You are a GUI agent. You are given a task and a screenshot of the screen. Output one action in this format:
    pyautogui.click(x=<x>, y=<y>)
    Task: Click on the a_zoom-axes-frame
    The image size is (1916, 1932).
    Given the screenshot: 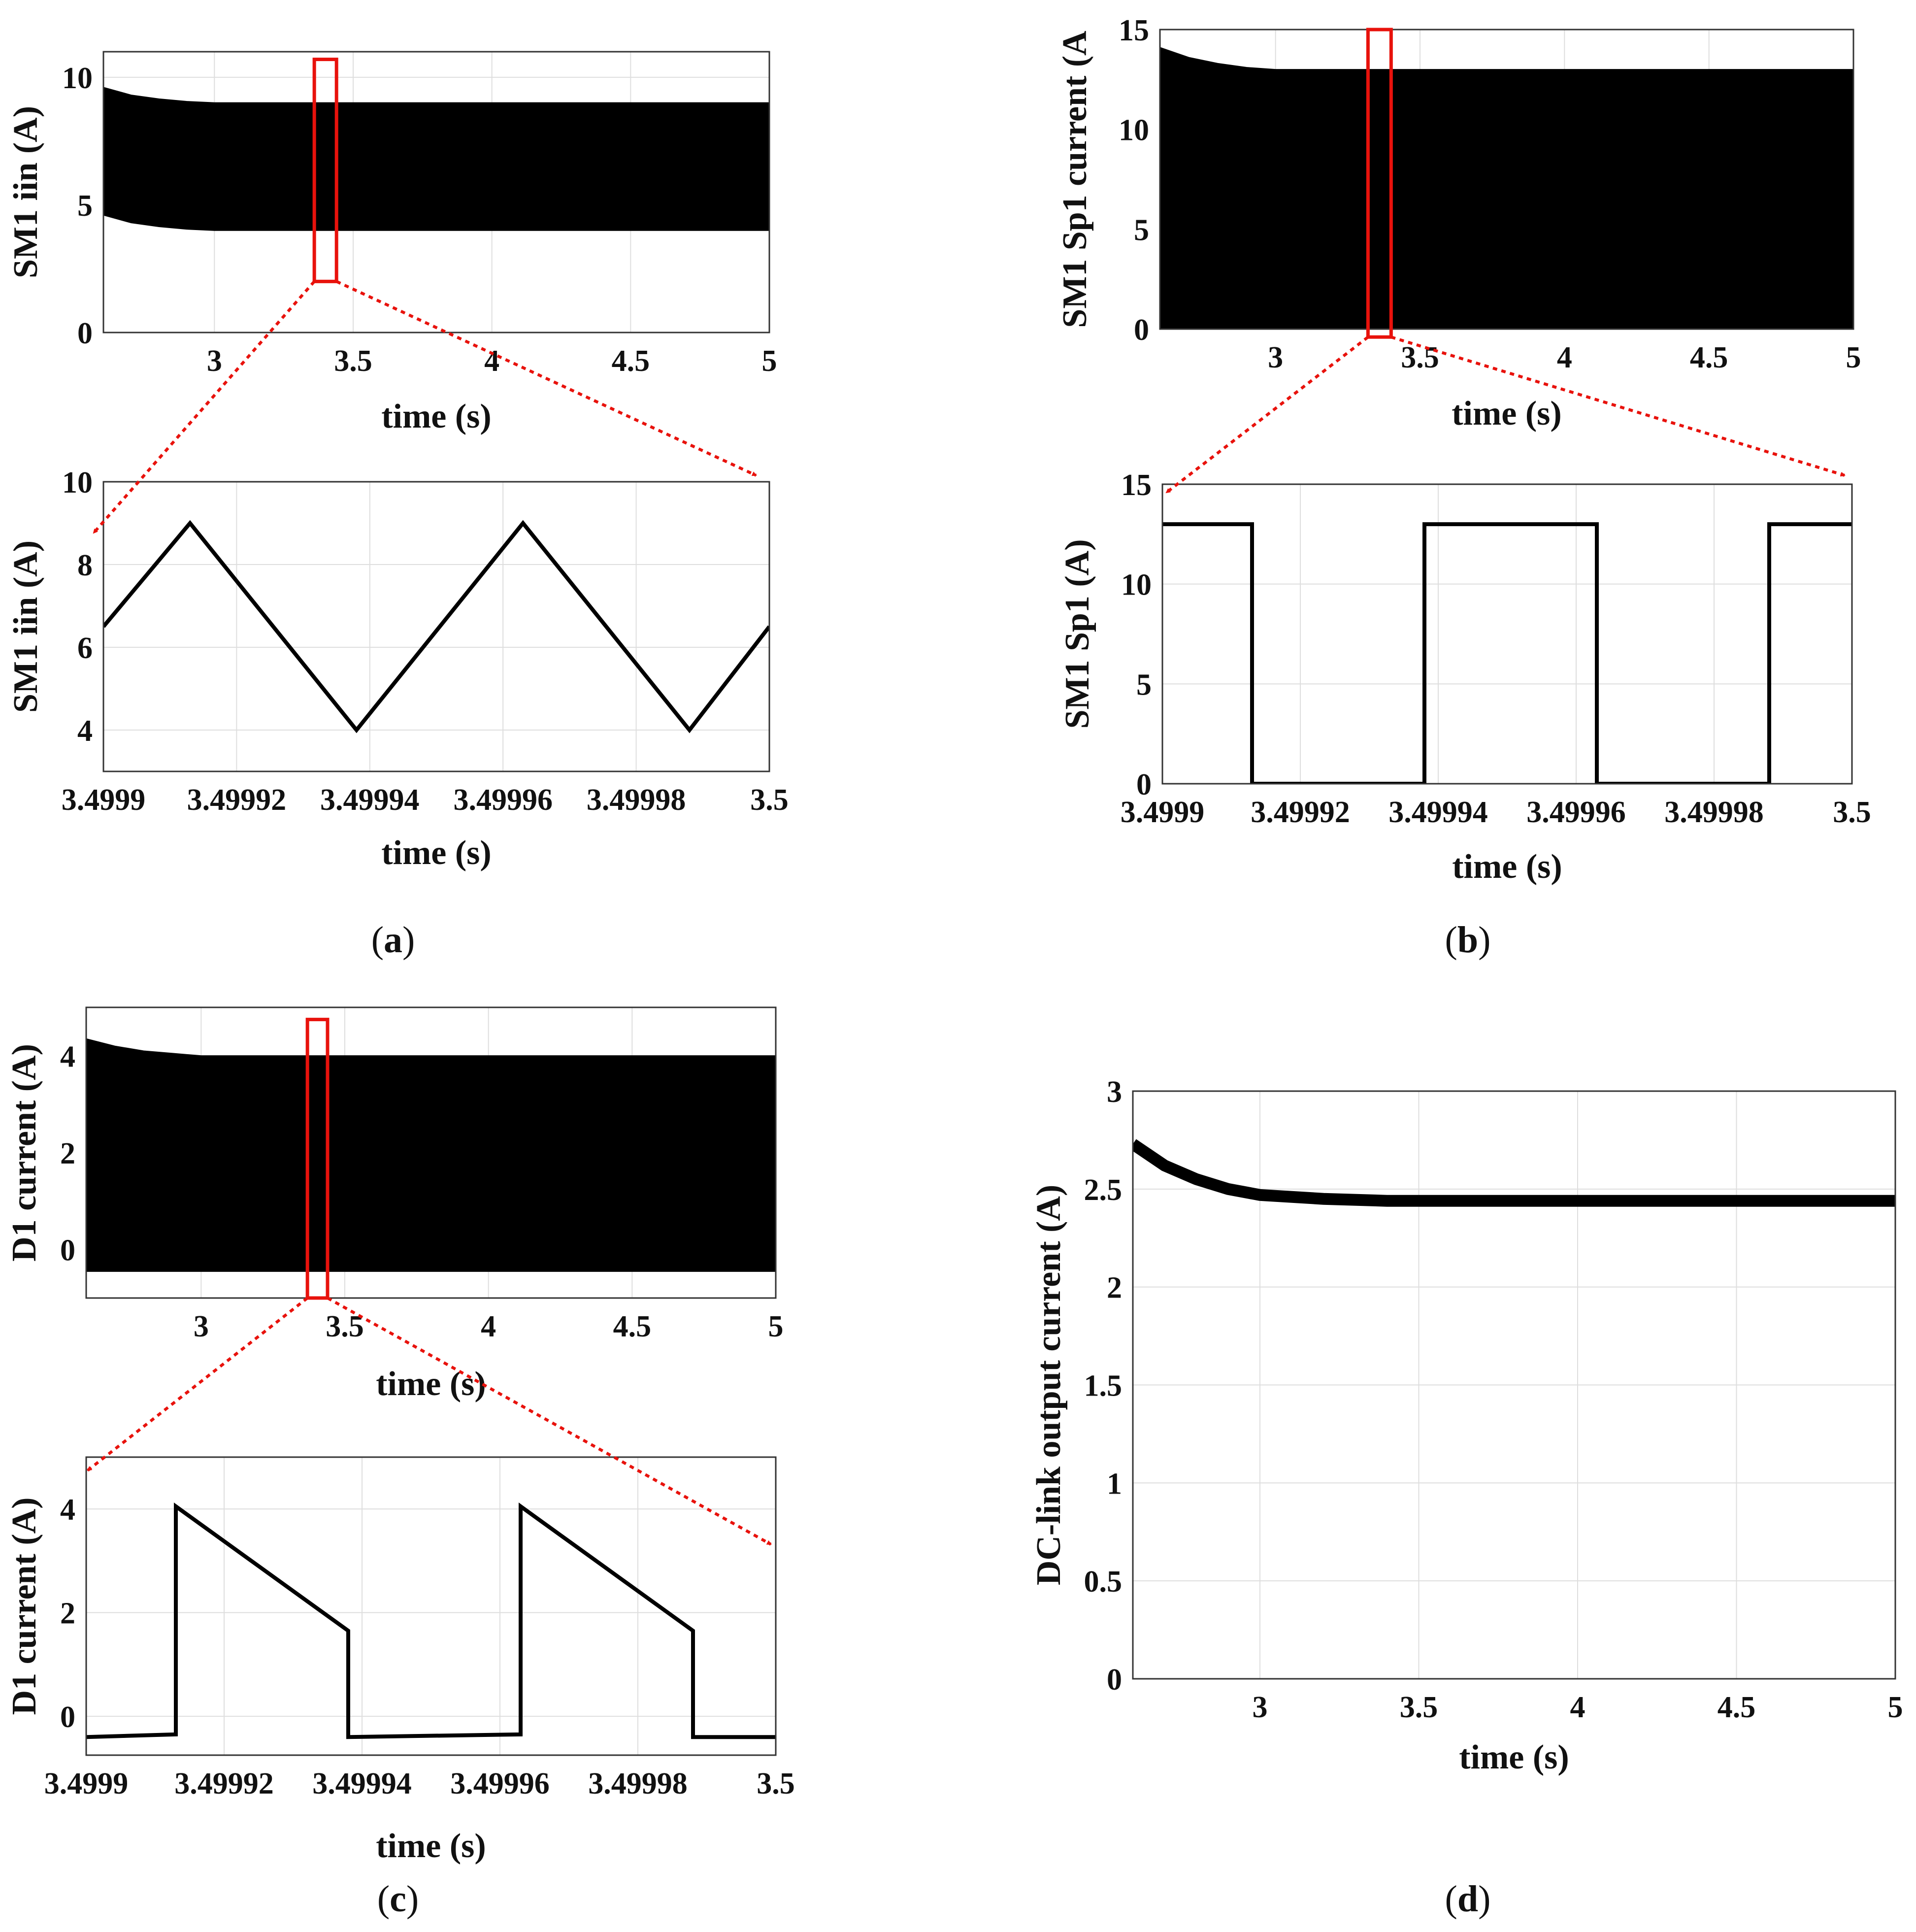 What is the action you would take?
    pyautogui.click(x=436, y=626)
    